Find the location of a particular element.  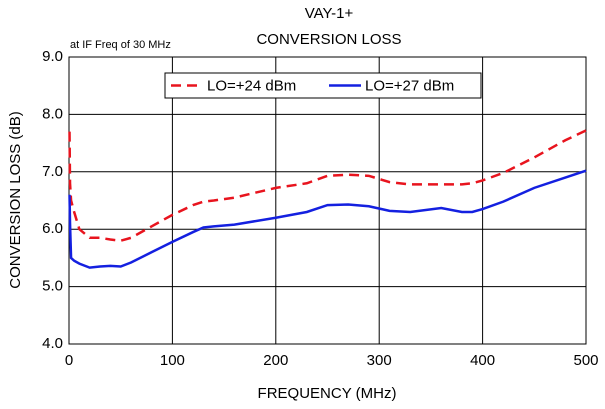

x-tick-label: 300 is located at coordinates (379, 360).